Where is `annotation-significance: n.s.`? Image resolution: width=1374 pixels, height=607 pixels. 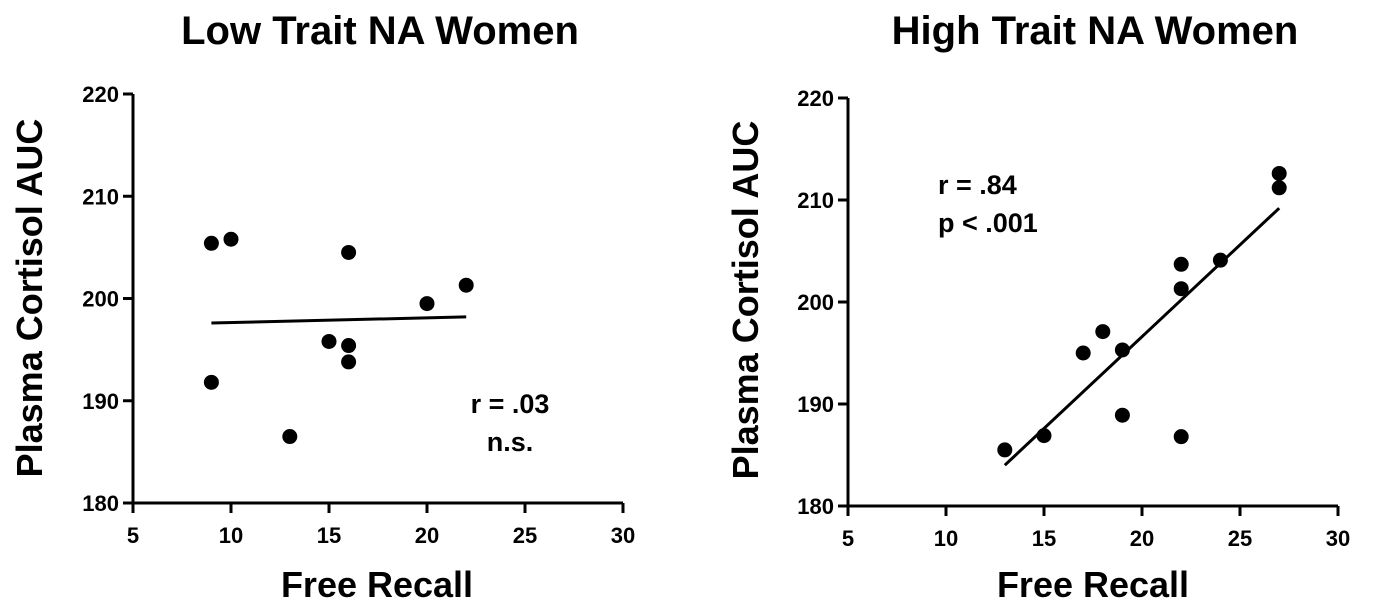
annotation-significance: n.s. is located at coordinates (510, 442).